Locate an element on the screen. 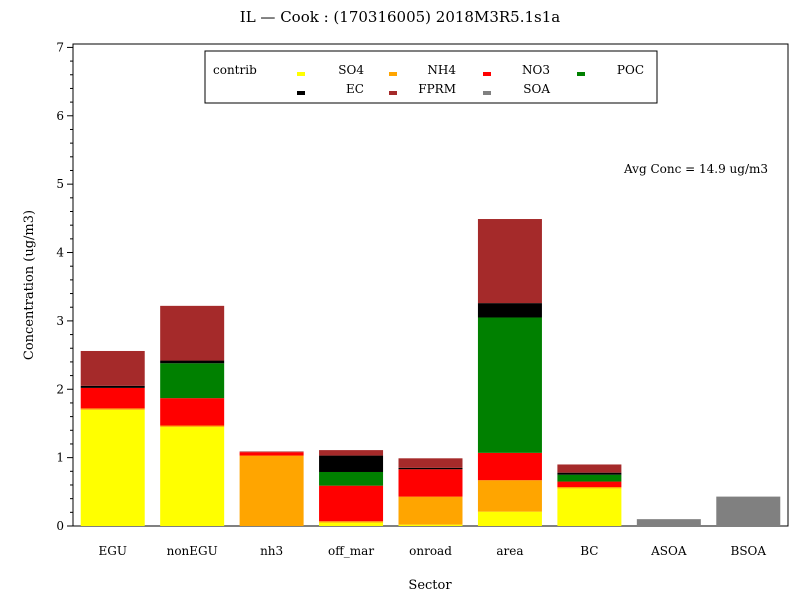  x-axis-title: Sector is located at coordinates (430, 585).